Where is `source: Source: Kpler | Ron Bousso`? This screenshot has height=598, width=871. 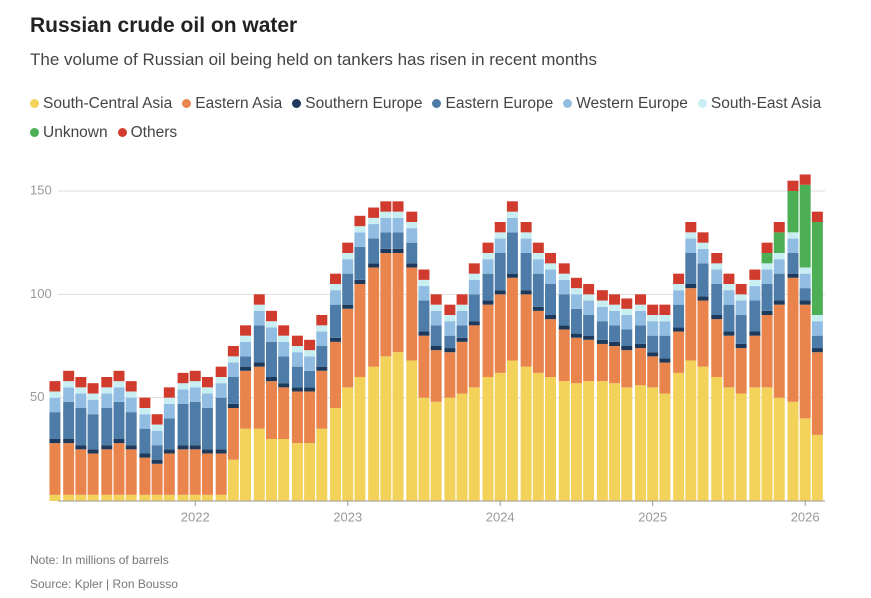
source: Source: Kpler | Ron Bousso is located at coordinates (104, 584).